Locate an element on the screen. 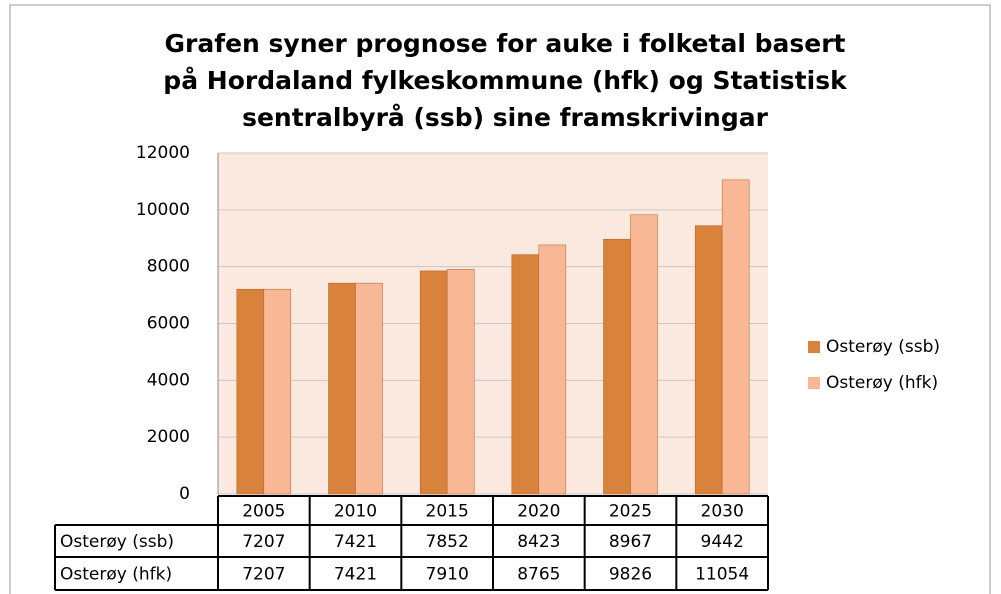 The image size is (1001, 594). legend-label: Osterøy (hfk) is located at coordinates (882, 383).